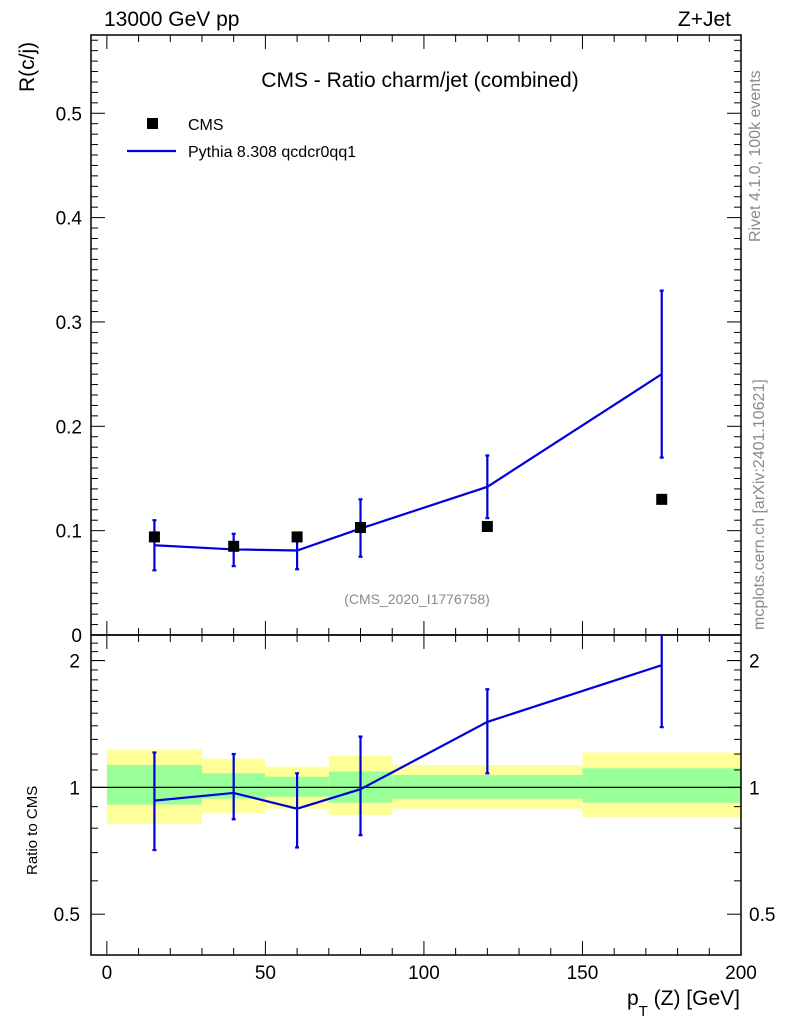  Describe the element at coordinates (27, 67) in the screenshot. I see `main-y-axis-title: R(c/j)` at that location.